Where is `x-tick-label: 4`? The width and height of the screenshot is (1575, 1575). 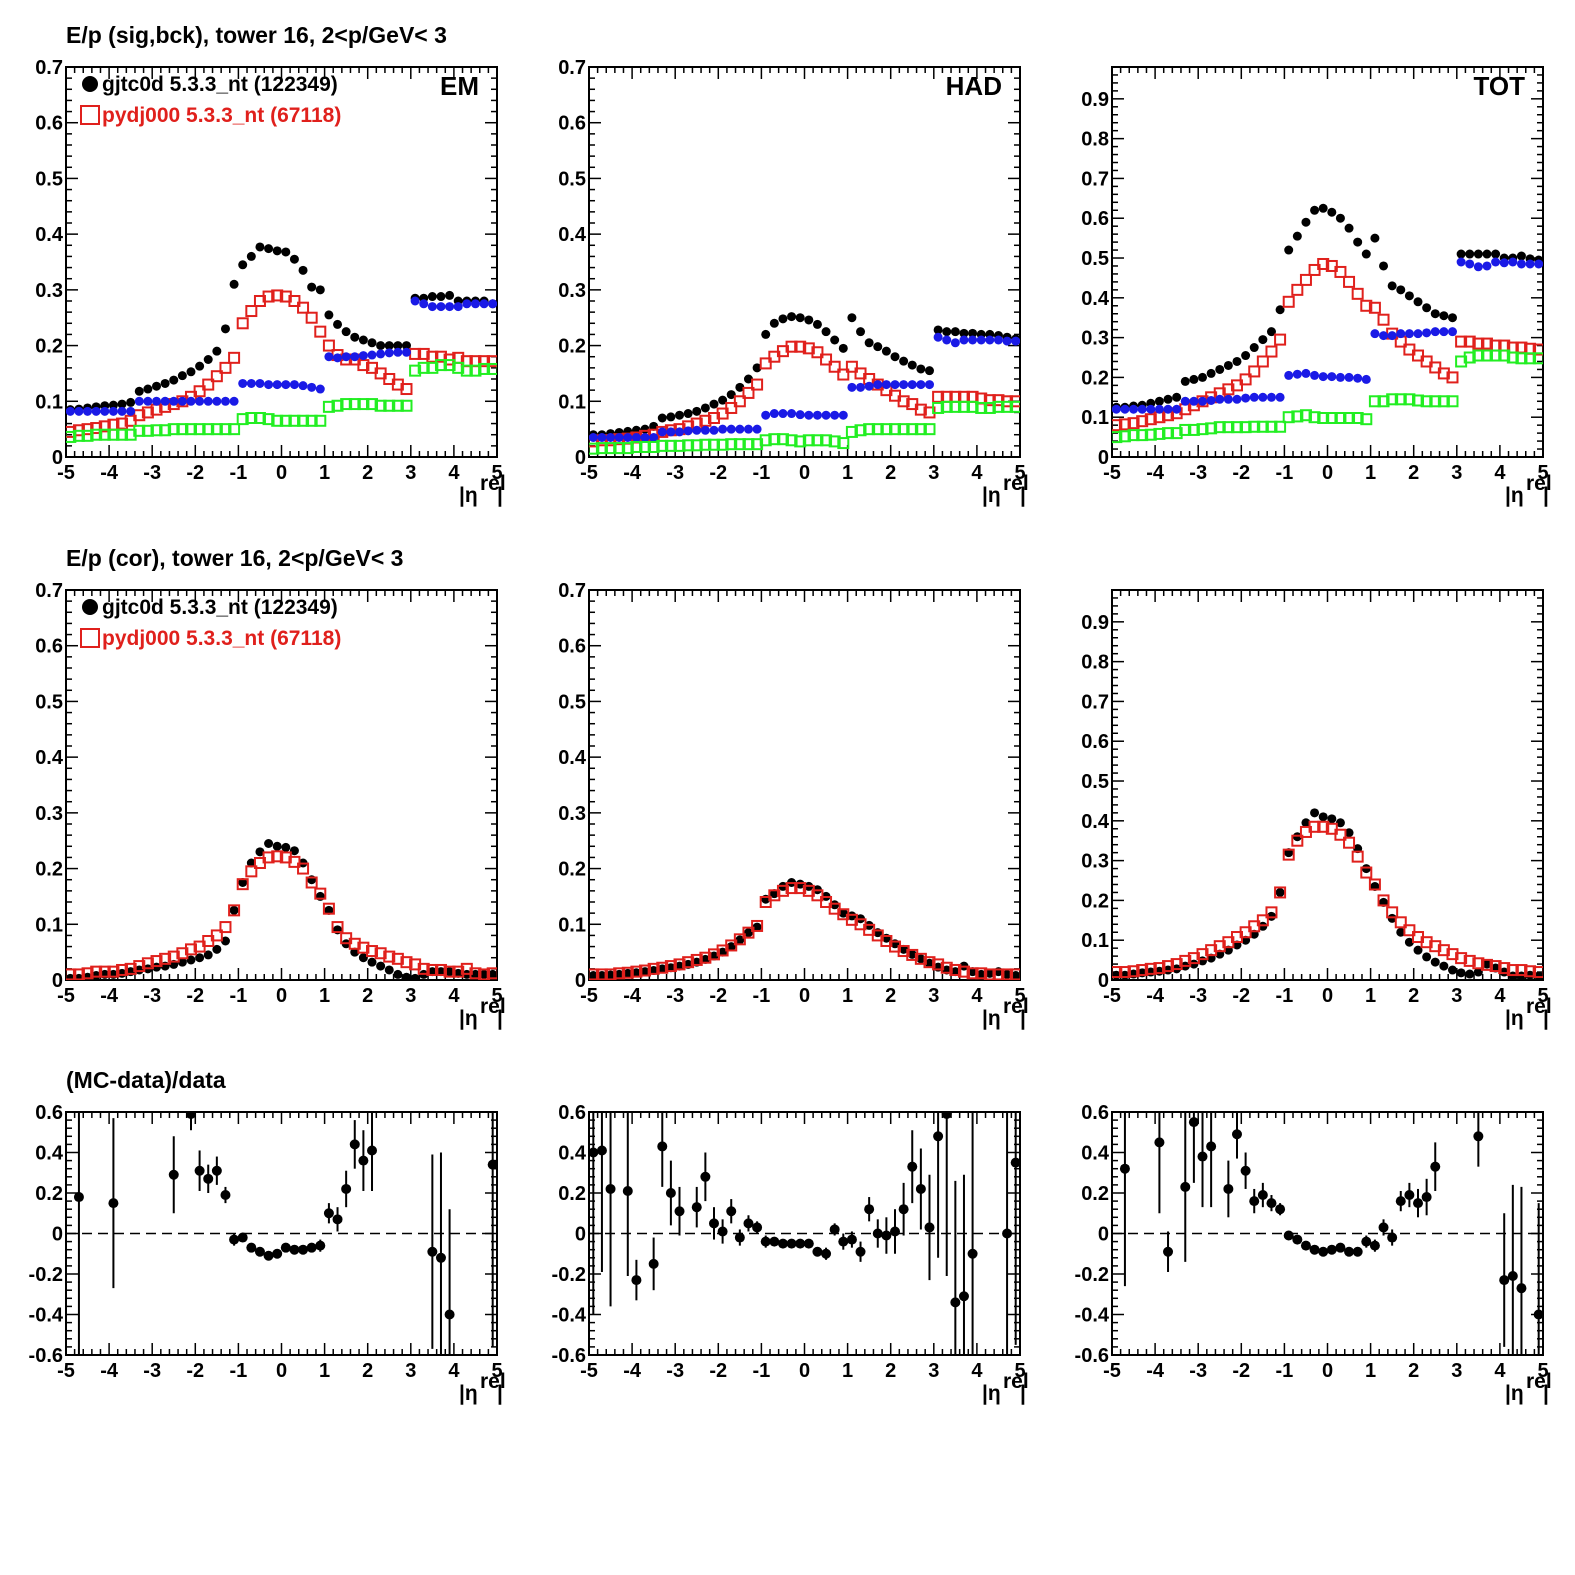
x-tick-label: 4 is located at coordinates (977, 1371).